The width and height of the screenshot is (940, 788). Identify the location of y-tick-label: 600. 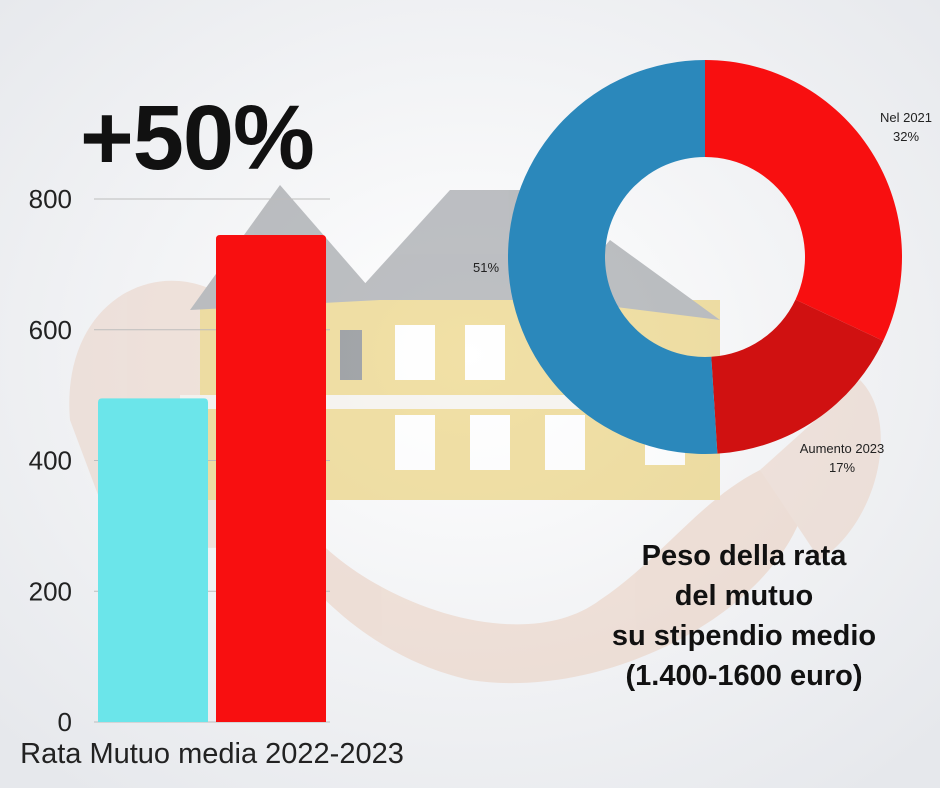
(50, 330).